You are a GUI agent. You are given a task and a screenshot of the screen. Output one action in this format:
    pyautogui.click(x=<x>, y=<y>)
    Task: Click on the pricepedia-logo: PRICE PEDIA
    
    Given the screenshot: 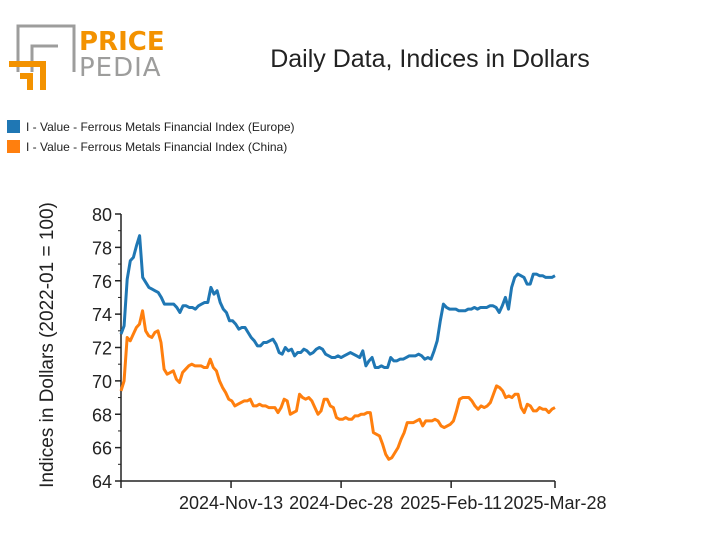 What is the action you would take?
    pyautogui.click(x=87, y=57)
    